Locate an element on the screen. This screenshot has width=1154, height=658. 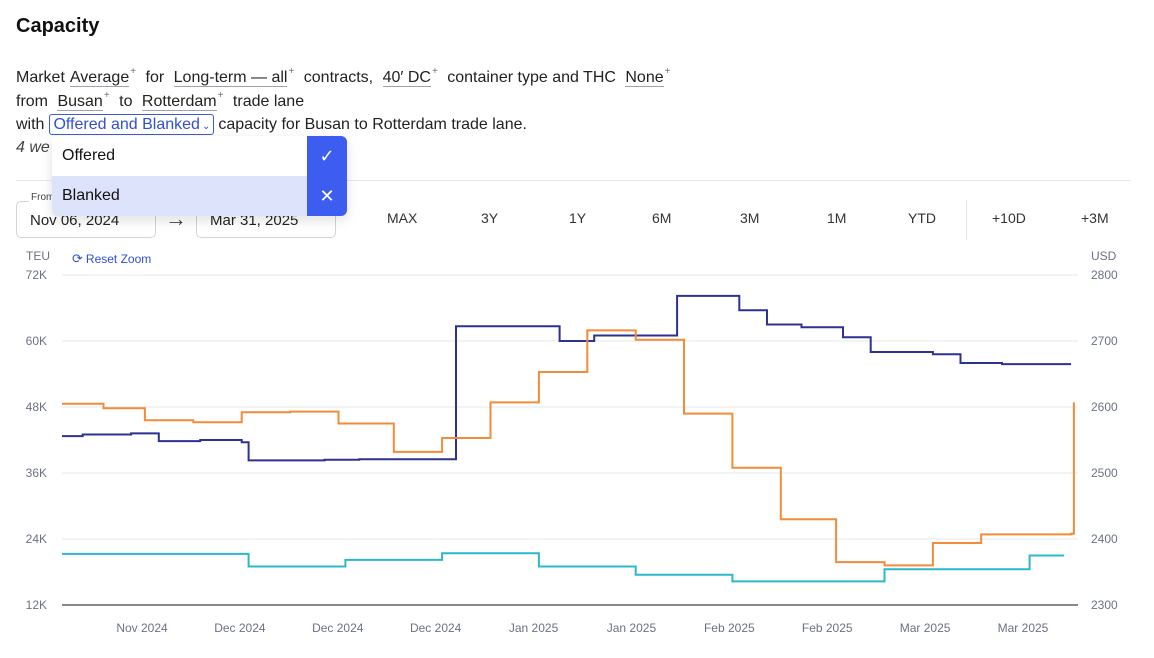
check-icon: ✓ is located at coordinates (327, 156).